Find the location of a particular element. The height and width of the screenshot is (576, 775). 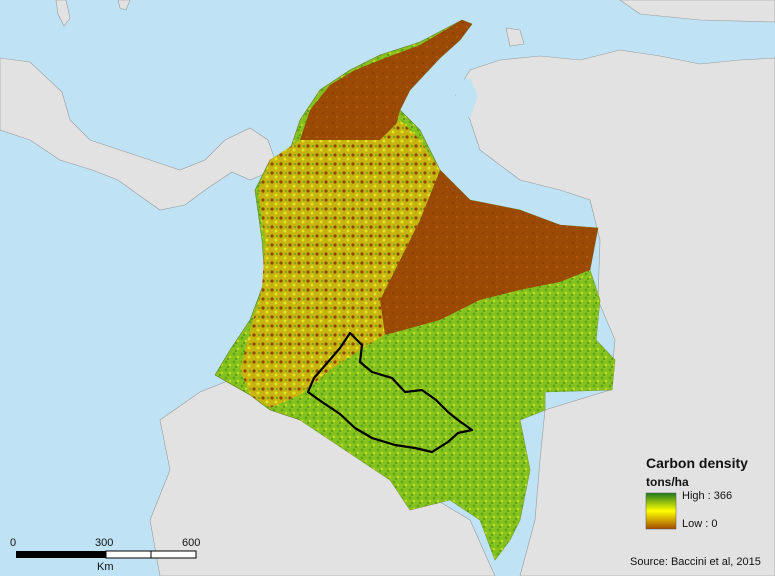

legend-low-label: Low : 0 is located at coordinates (700, 524).